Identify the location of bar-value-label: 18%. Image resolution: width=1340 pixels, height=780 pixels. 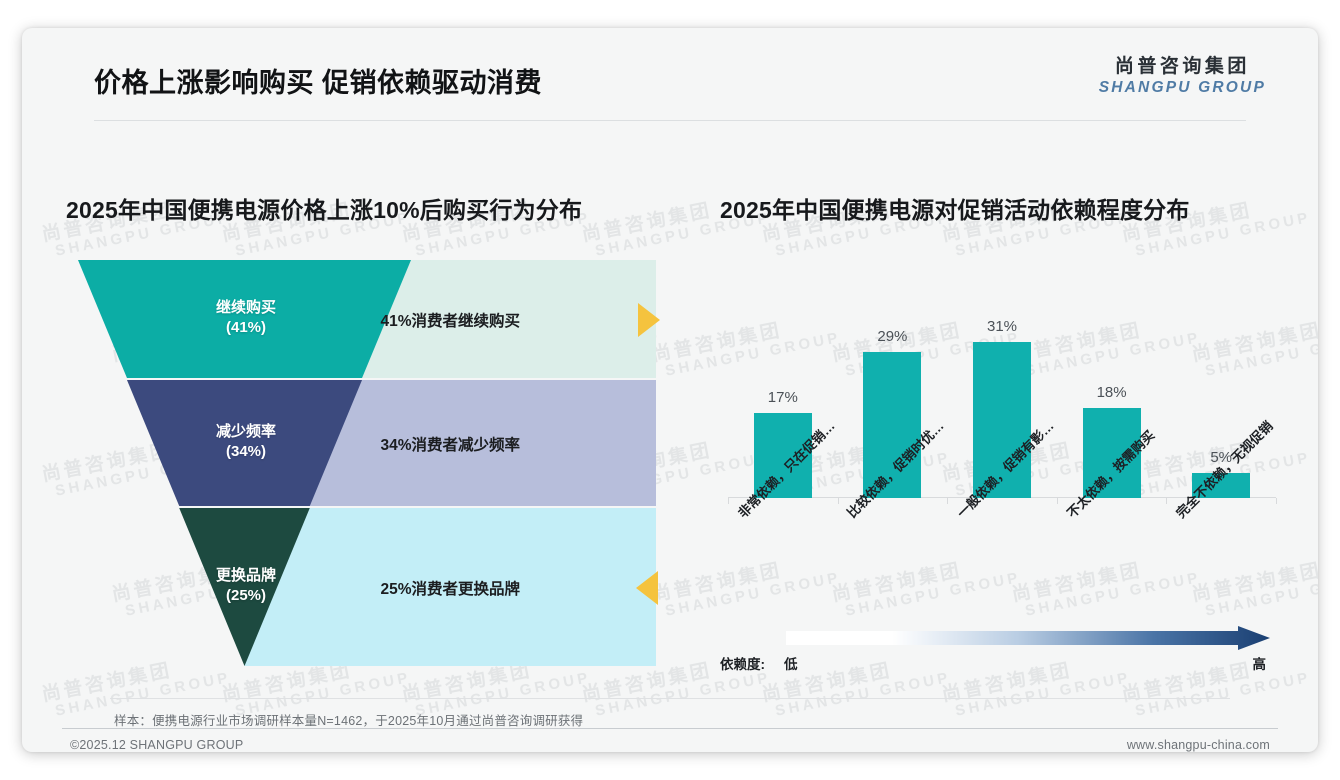
(1111, 392).